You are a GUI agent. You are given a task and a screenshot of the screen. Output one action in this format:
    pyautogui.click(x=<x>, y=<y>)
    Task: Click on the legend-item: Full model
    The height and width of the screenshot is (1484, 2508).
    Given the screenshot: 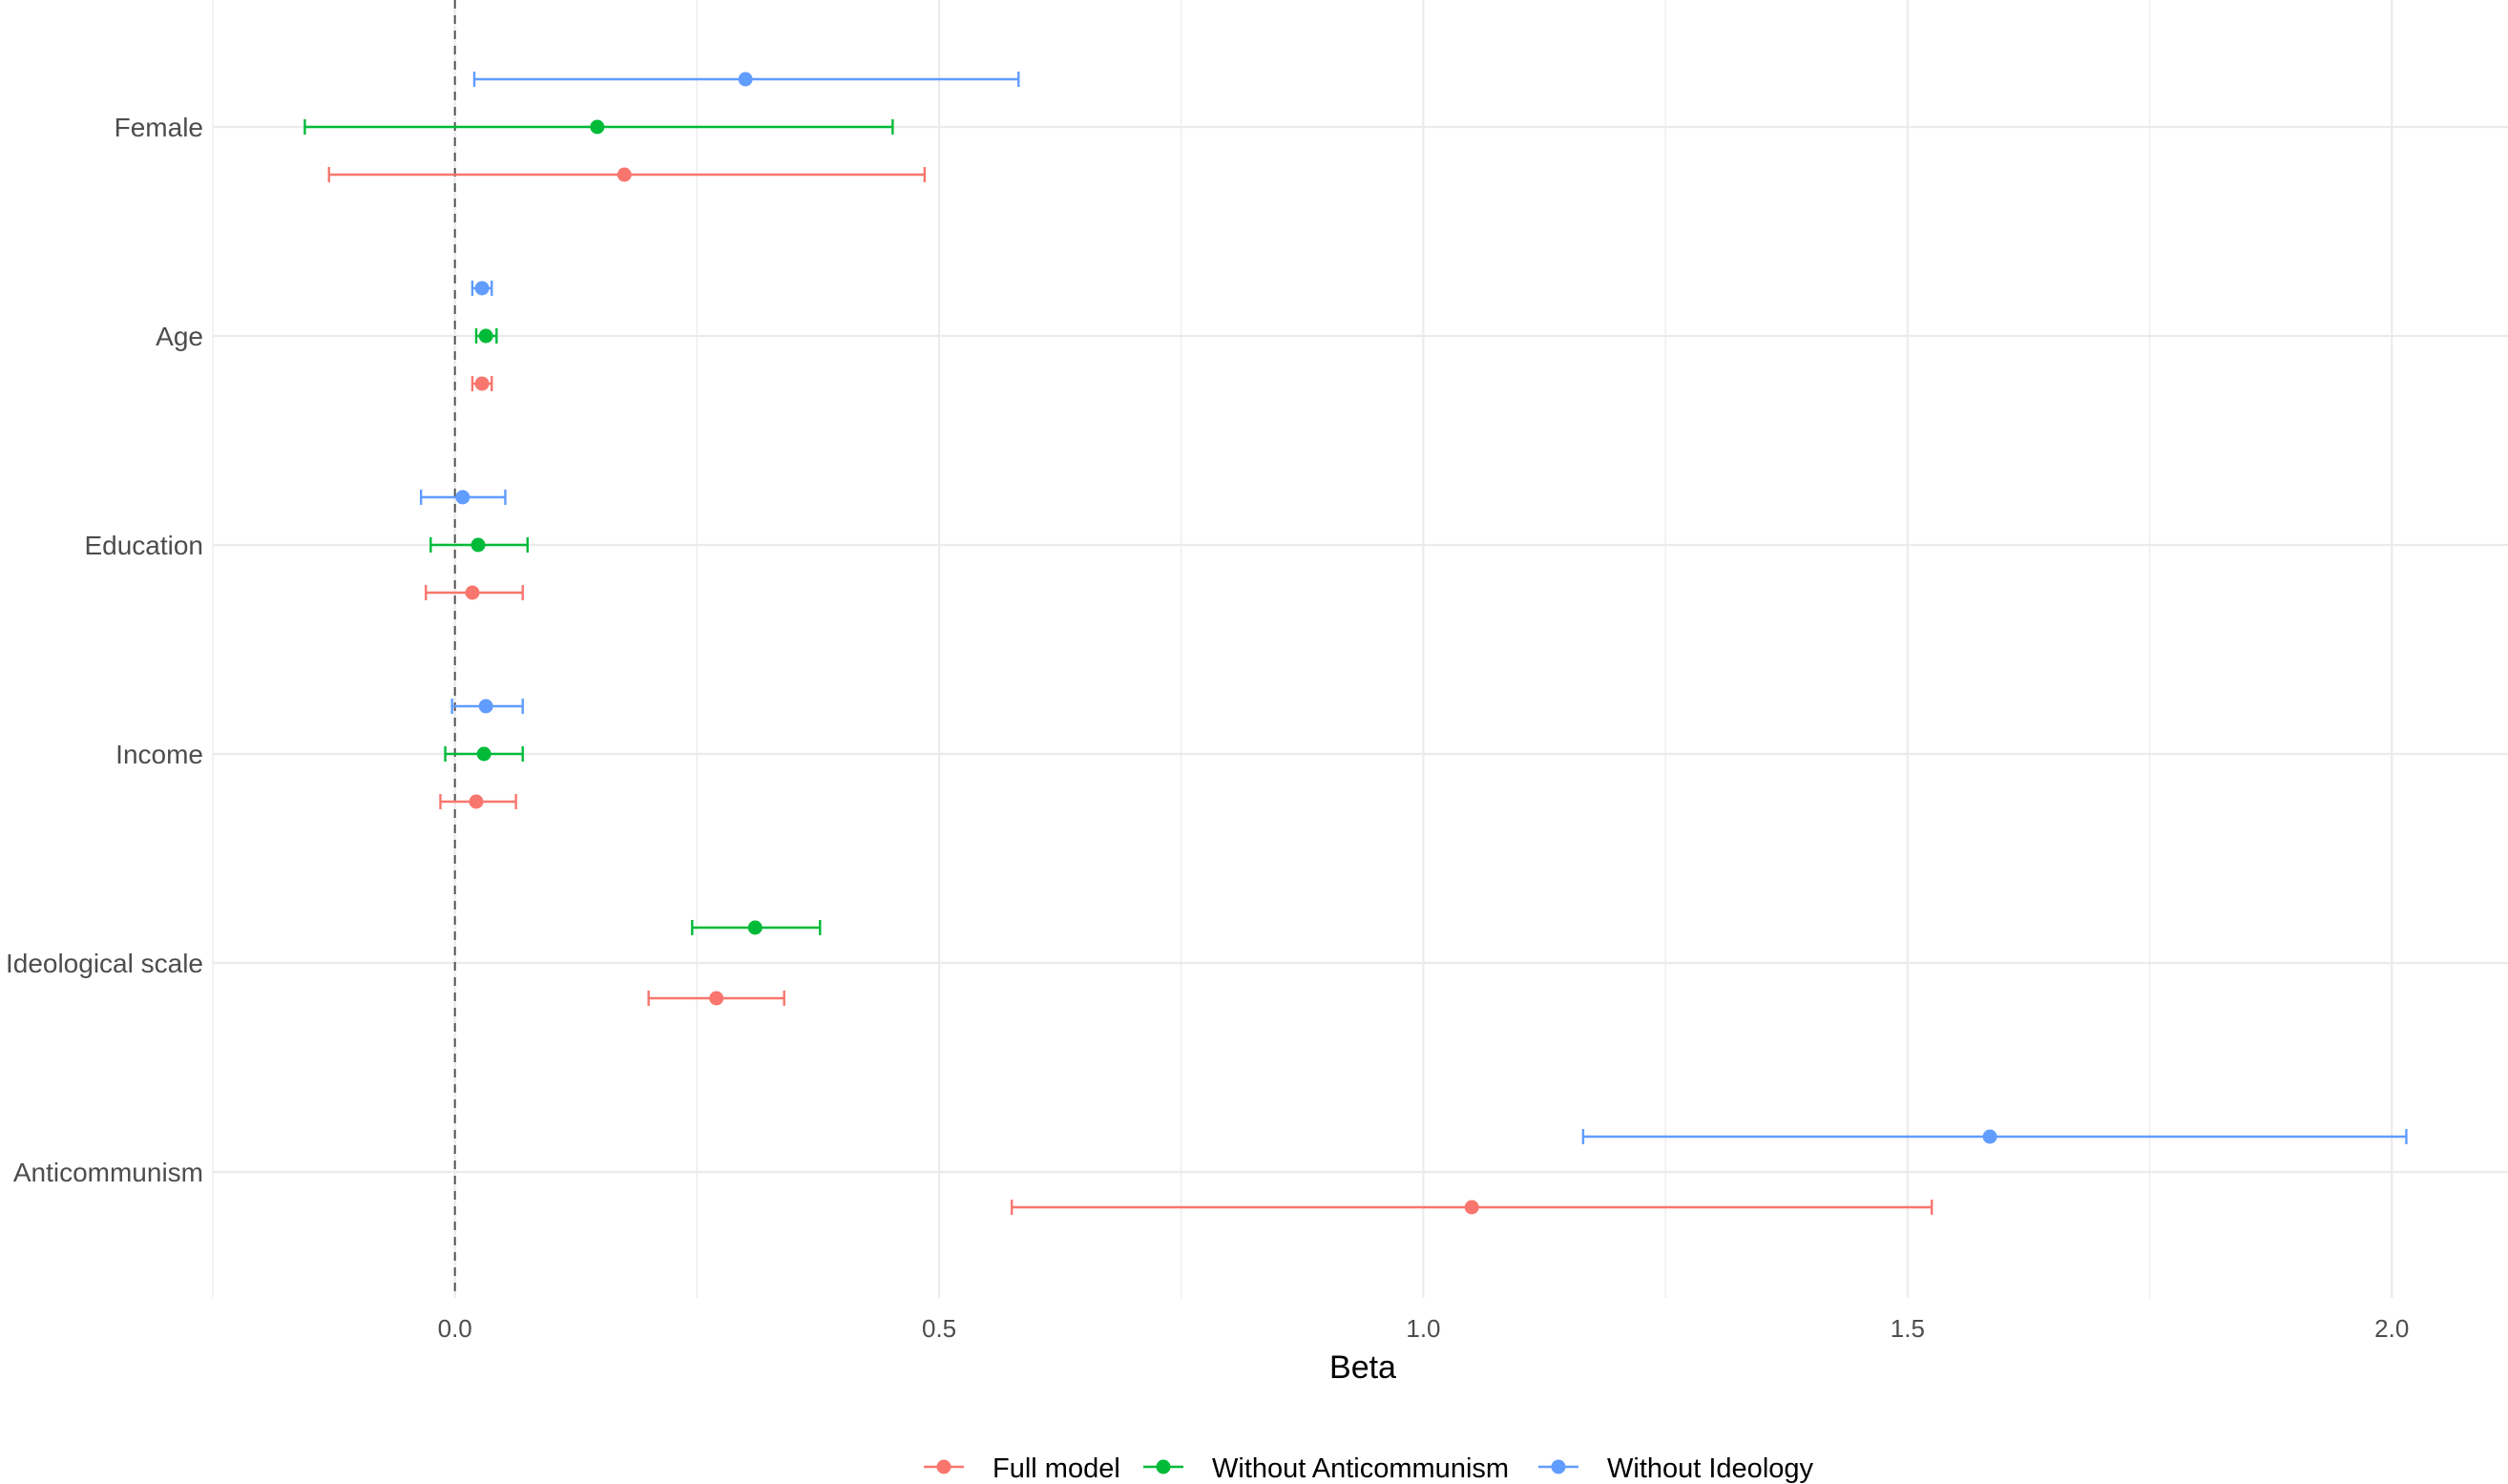 What is the action you would take?
    pyautogui.click(x=1022, y=1468)
    